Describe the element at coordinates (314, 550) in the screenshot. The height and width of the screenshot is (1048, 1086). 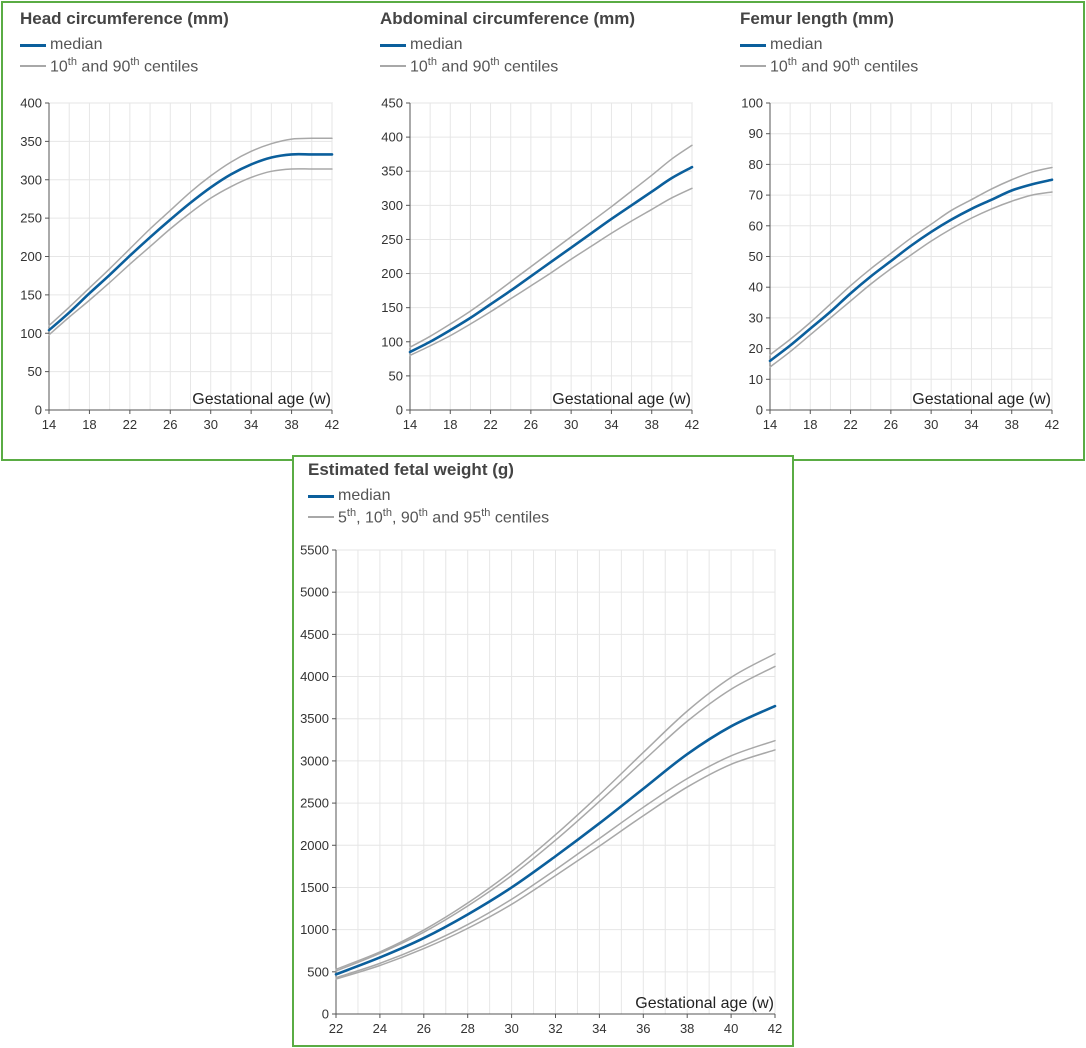
I see `y-tick-label: 5500` at that location.